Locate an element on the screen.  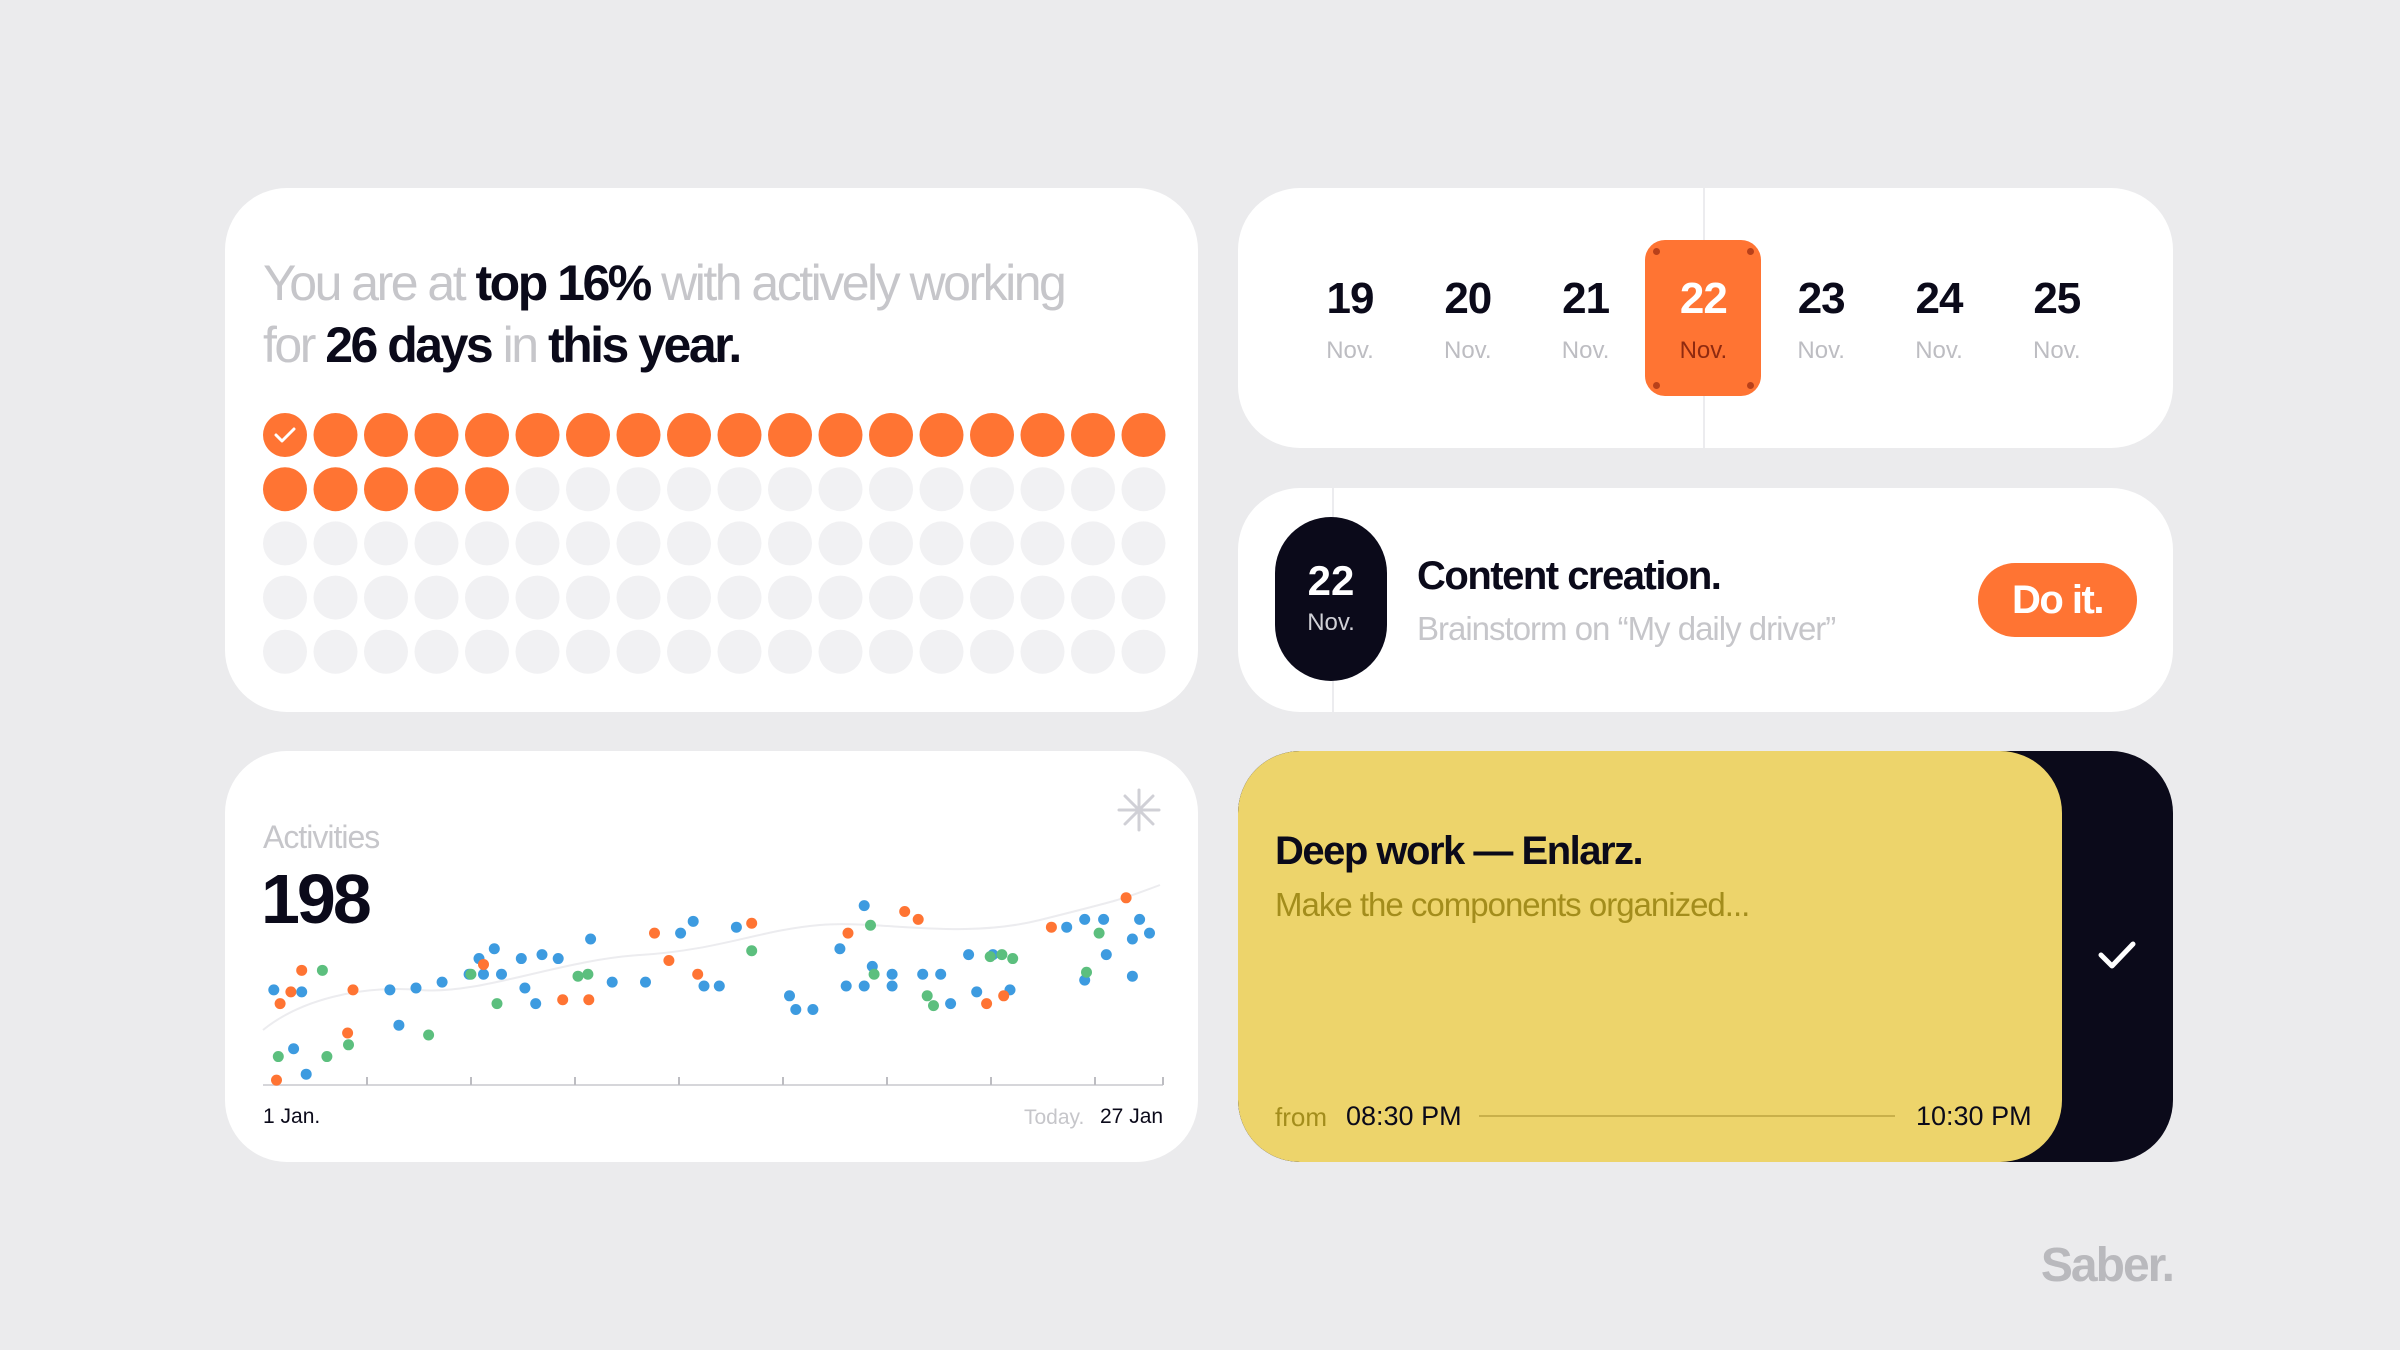
date-badge: 22 Nov. is located at coordinates (1331, 599).